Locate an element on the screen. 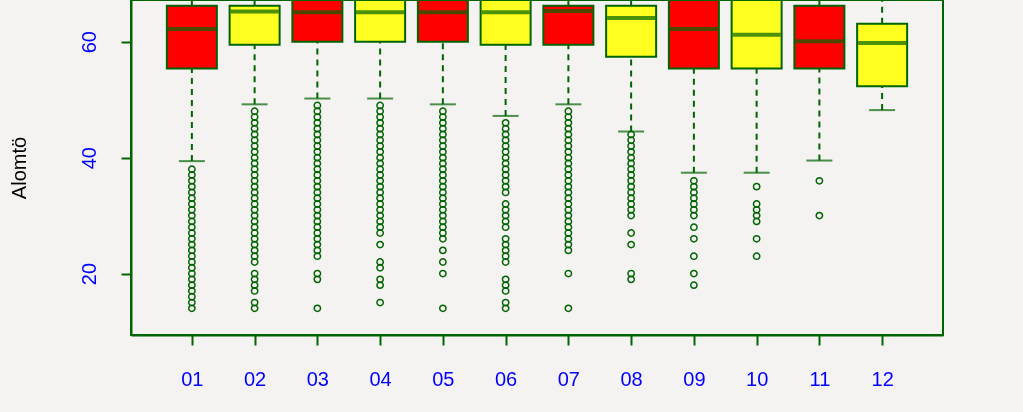 The height and width of the screenshot is (412, 1023). x-tick-label: 04 is located at coordinates (380, 378).